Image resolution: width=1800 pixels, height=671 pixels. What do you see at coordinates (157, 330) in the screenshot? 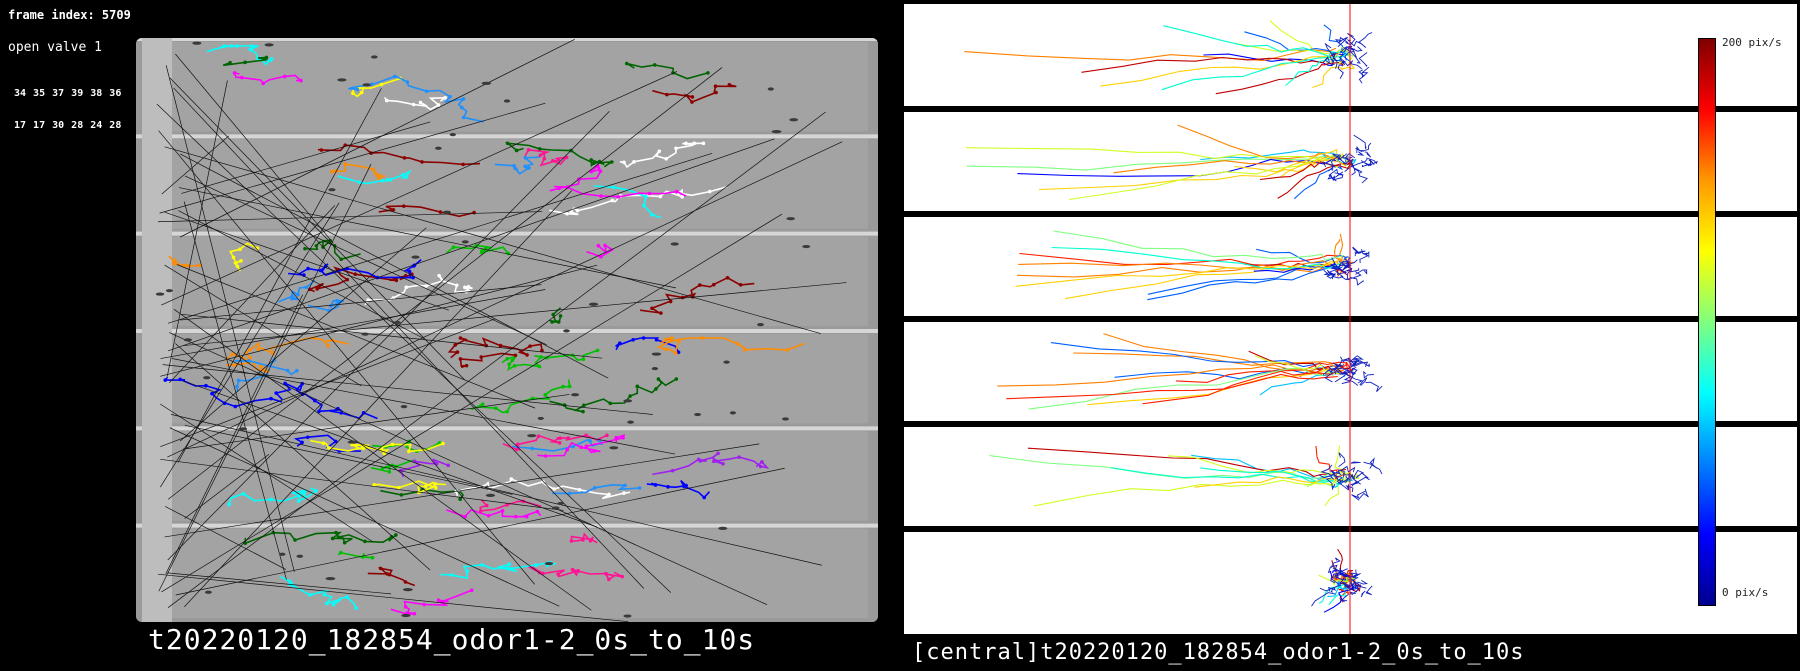
I see `arena-left-wall` at bounding box center [157, 330].